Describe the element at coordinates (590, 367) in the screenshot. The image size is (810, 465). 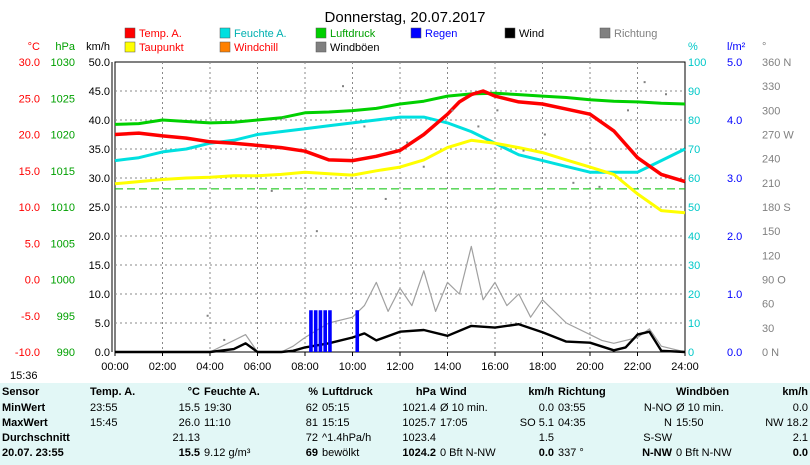
I see `x-tick-label: 20:00` at that location.